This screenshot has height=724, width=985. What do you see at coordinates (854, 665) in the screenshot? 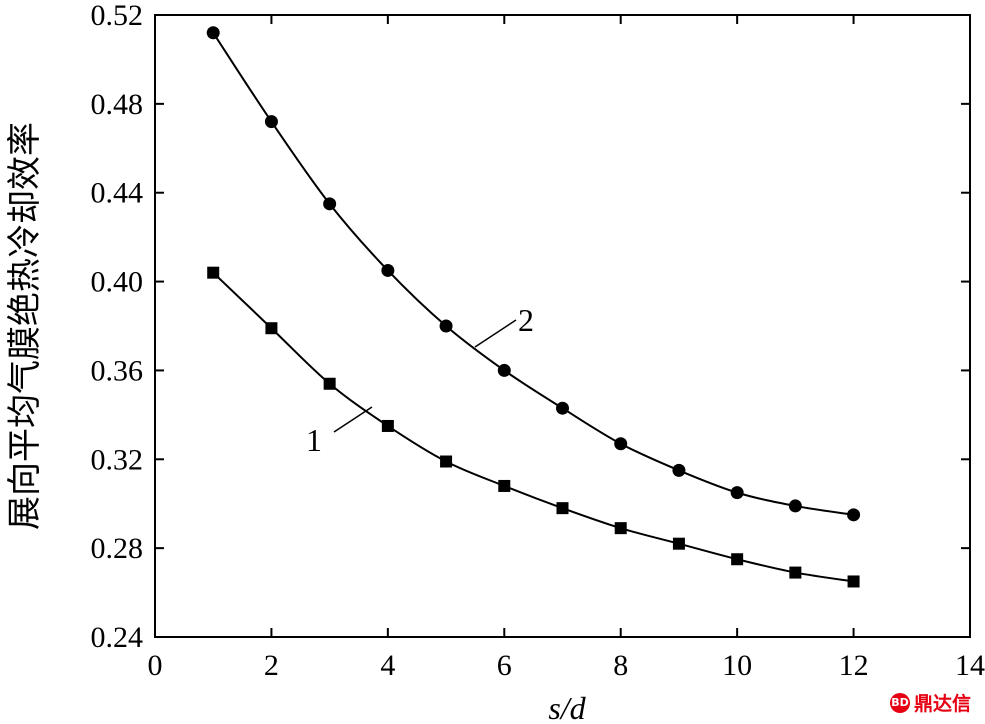
I see `x-tick-label: 12` at bounding box center [854, 665].